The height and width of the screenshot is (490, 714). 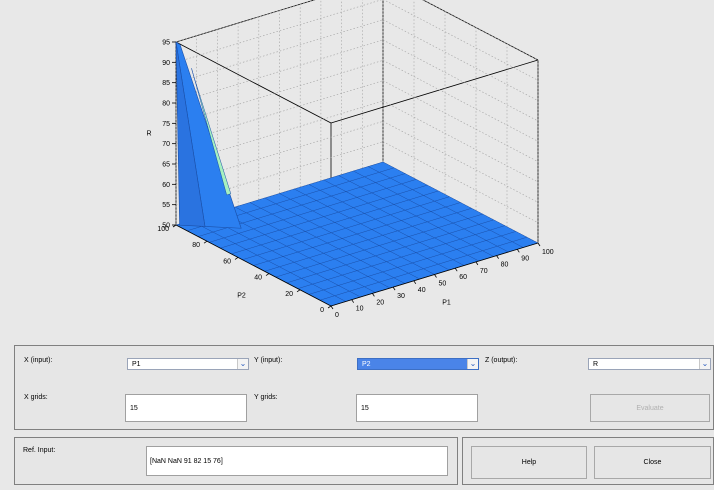 I want to click on y-tick-label: 80, so click(x=196, y=245).